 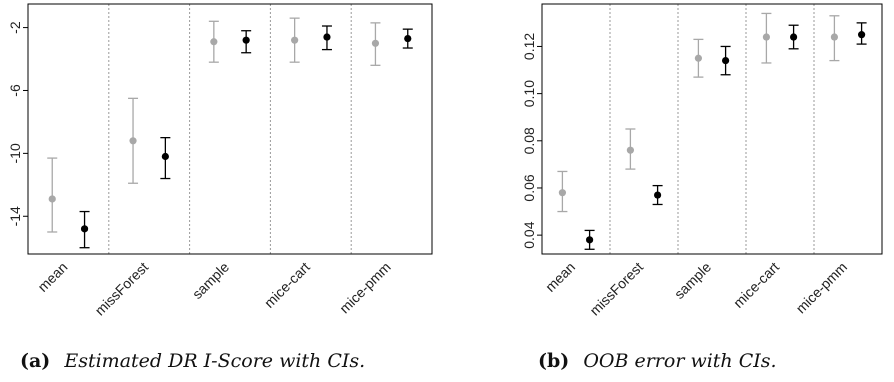 What do you see at coordinates (553, 361) in the screenshot?
I see `caption-b-label: (b)` at bounding box center [553, 361].